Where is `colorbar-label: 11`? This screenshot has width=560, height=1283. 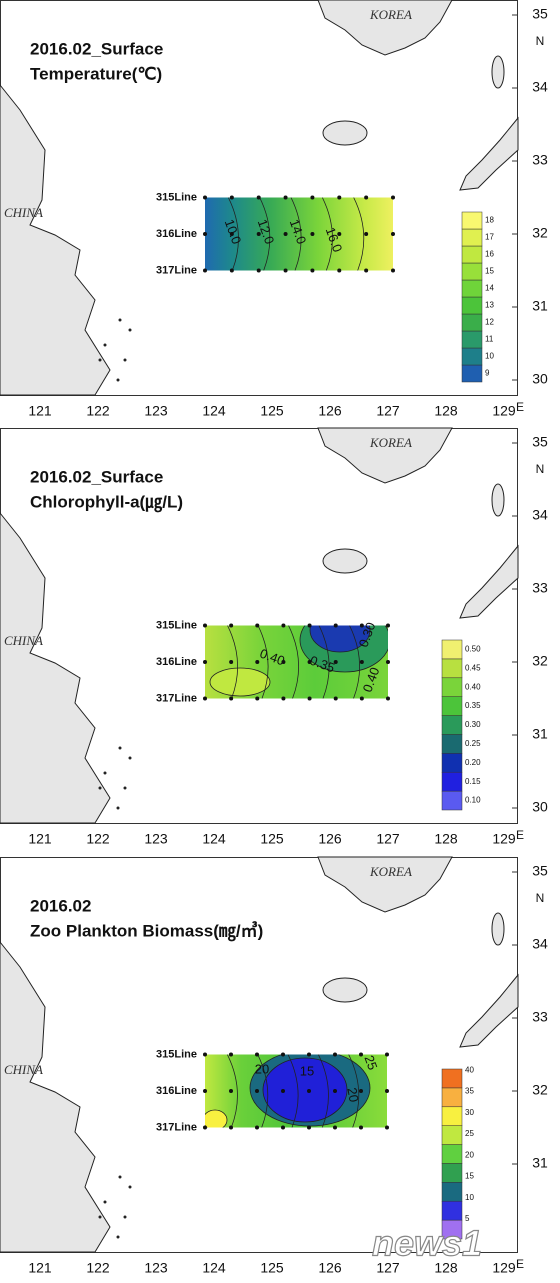 colorbar-label: 11 is located at coordinates (489, 339).